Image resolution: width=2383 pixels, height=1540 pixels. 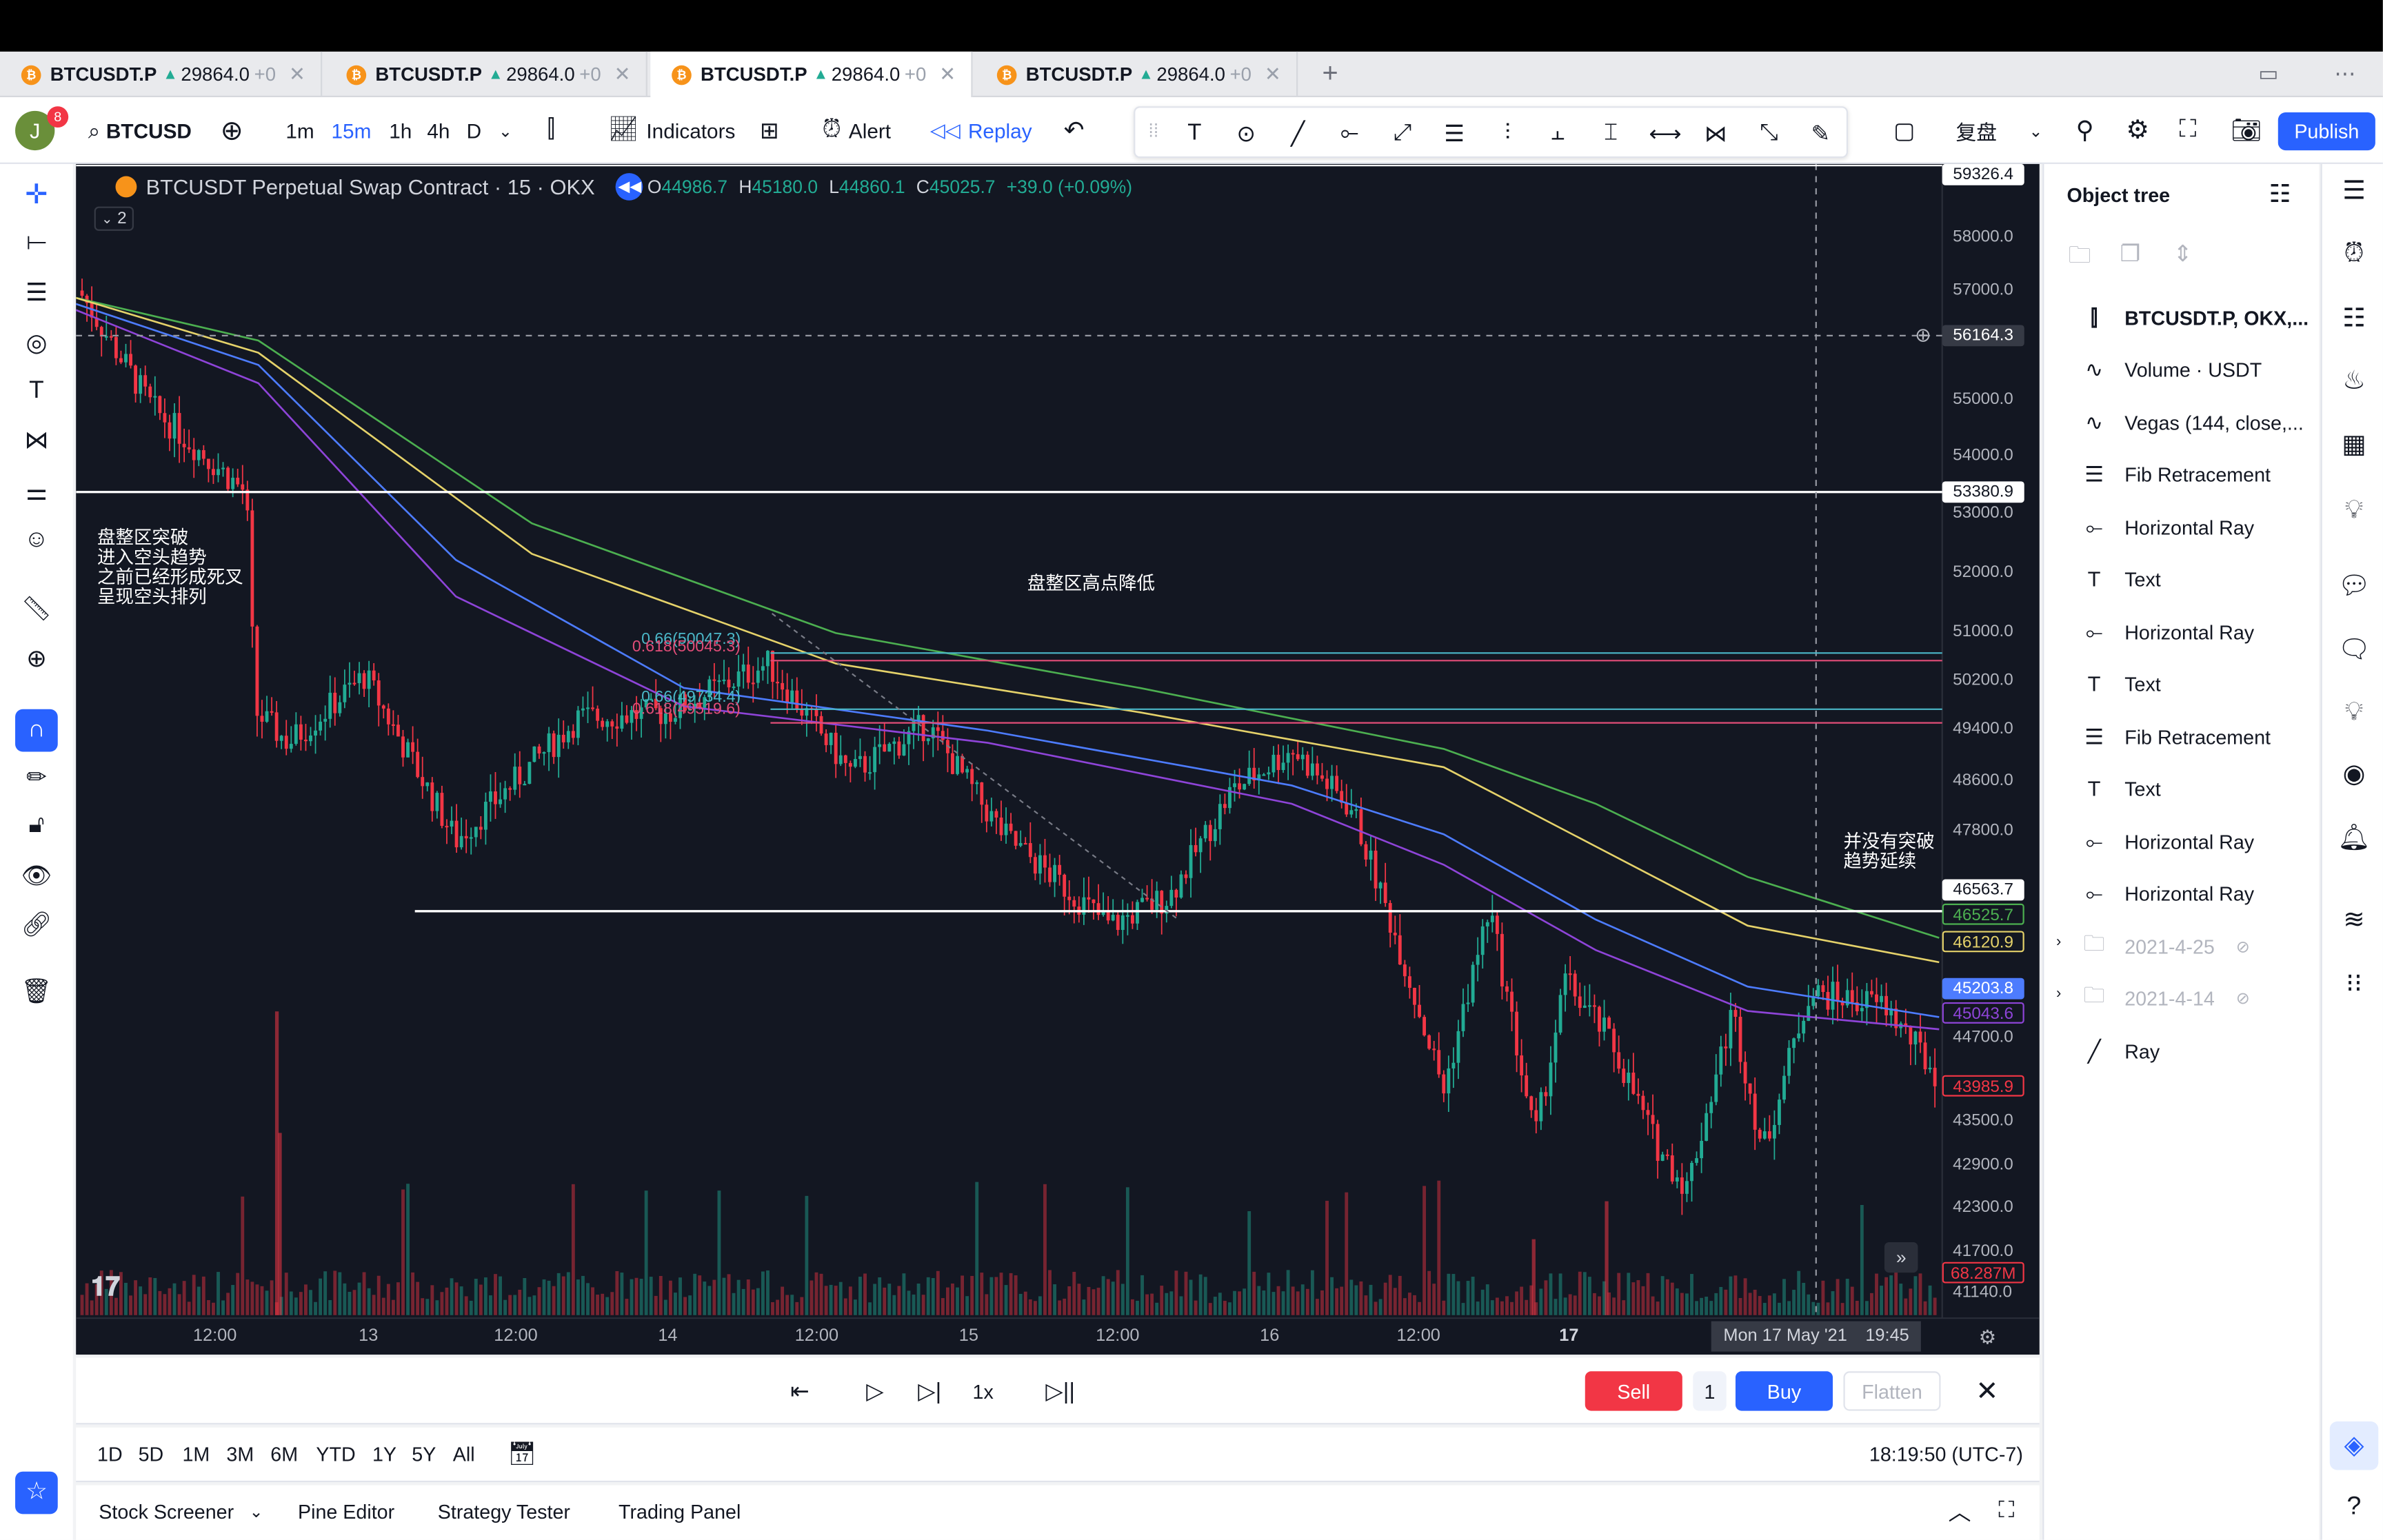 I want to click on tree-folder: 🗀︎ 2021-4-14 ⊘, so click(x=2199, y=998).